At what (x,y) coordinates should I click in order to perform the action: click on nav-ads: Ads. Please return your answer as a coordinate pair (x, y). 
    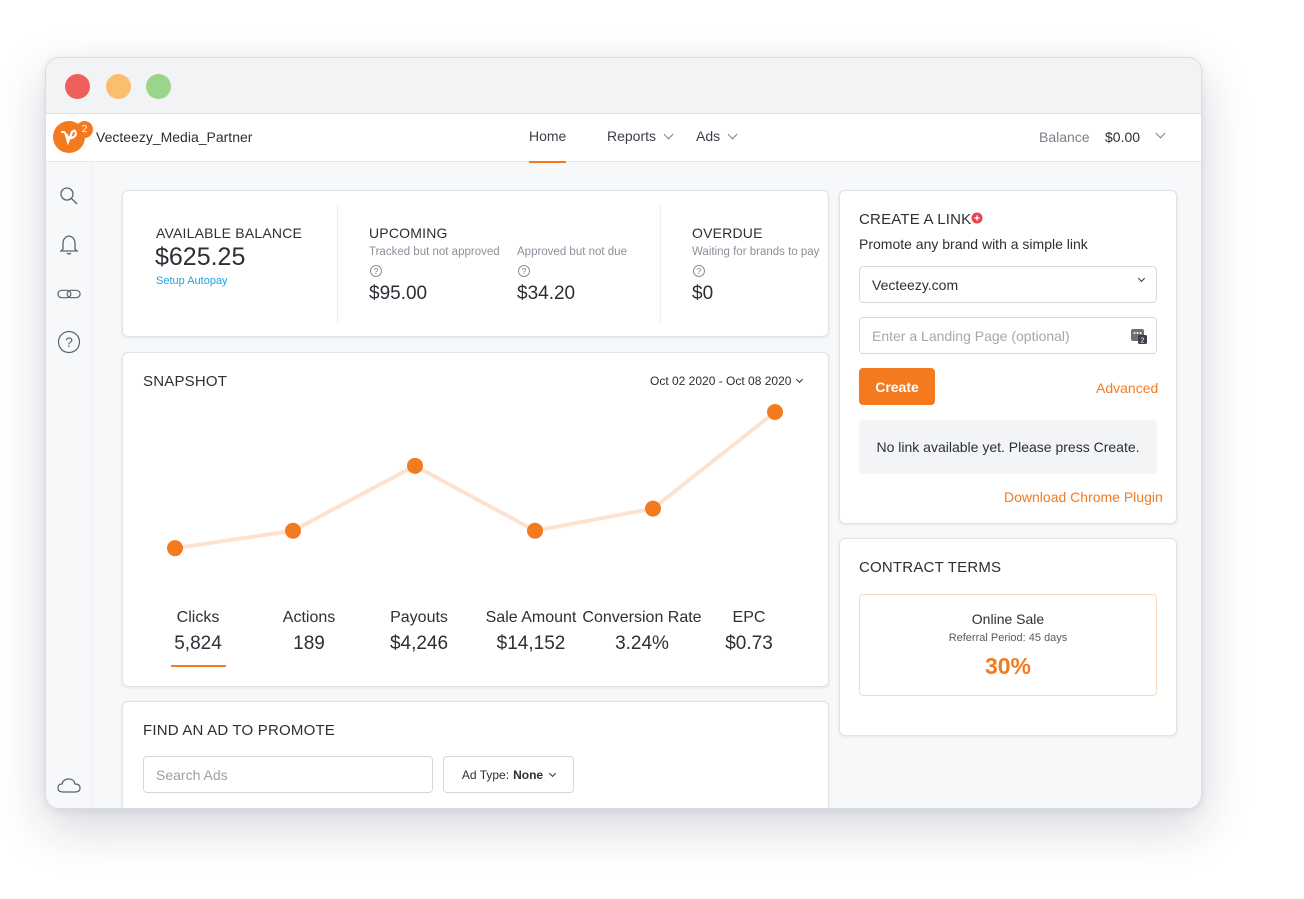
    Looking at the image, I should click on (717, 136).